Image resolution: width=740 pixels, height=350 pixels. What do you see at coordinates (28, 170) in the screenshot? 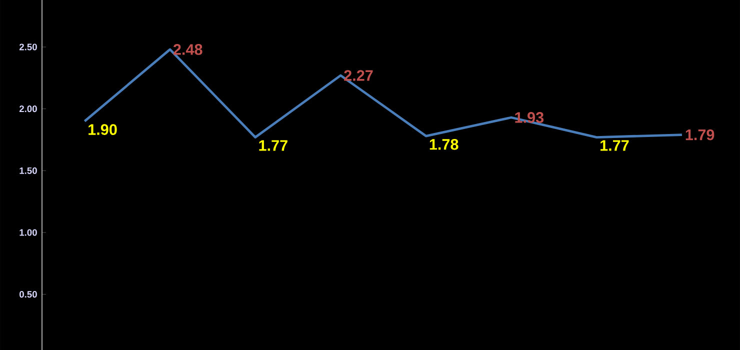
I see `y-tick-label: 1.50` at bounding box center [28, 170].